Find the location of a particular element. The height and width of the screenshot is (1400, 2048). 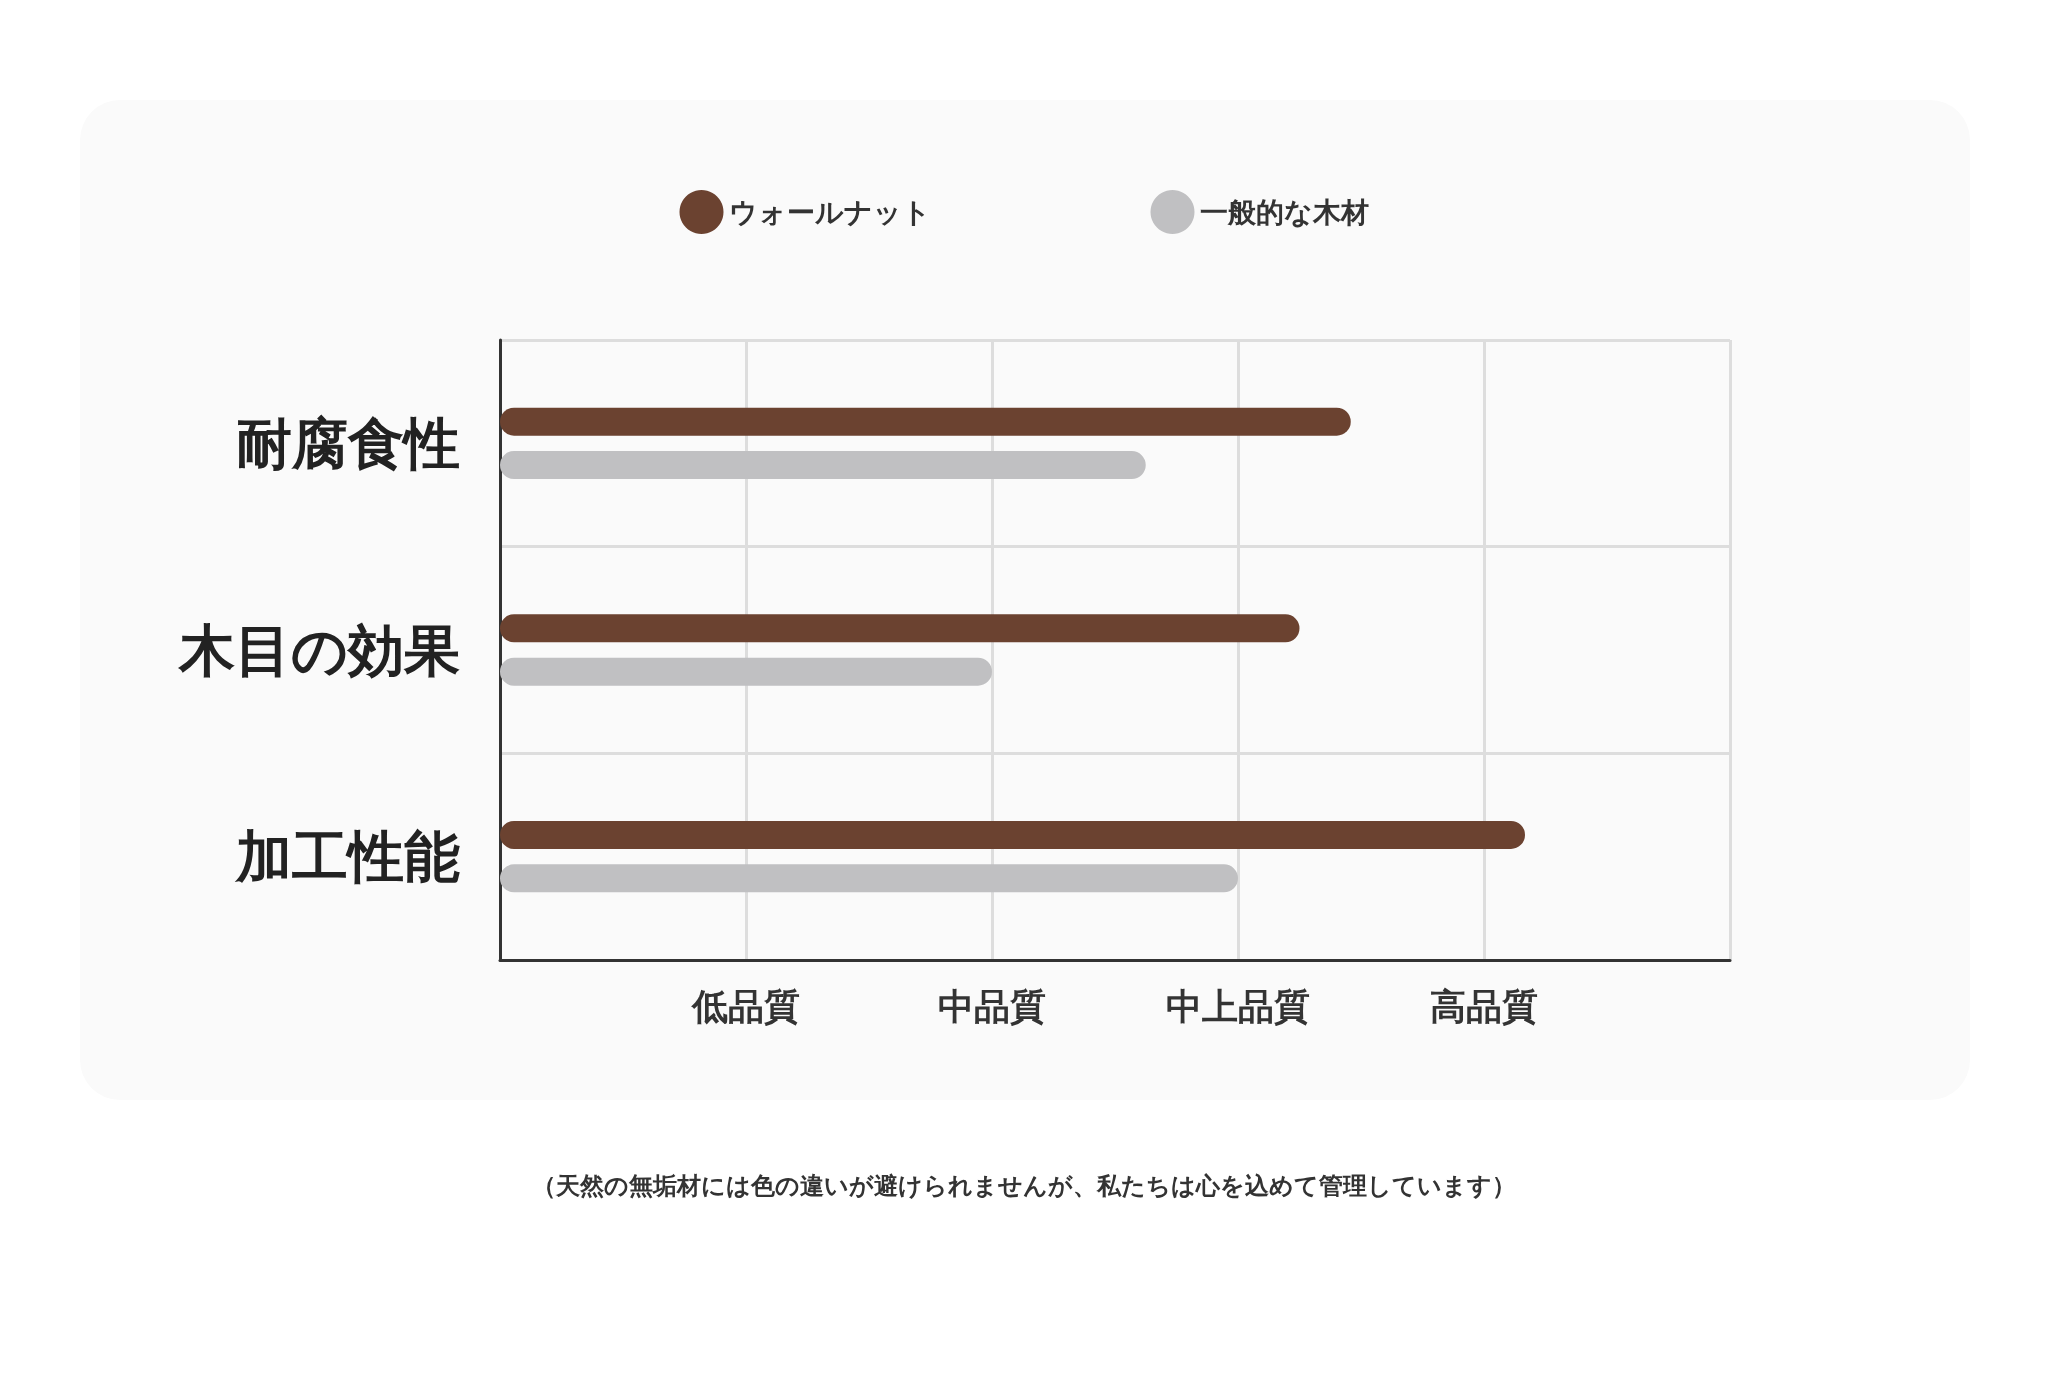

text: 高品質 is located at coordinates (1484, 1006).